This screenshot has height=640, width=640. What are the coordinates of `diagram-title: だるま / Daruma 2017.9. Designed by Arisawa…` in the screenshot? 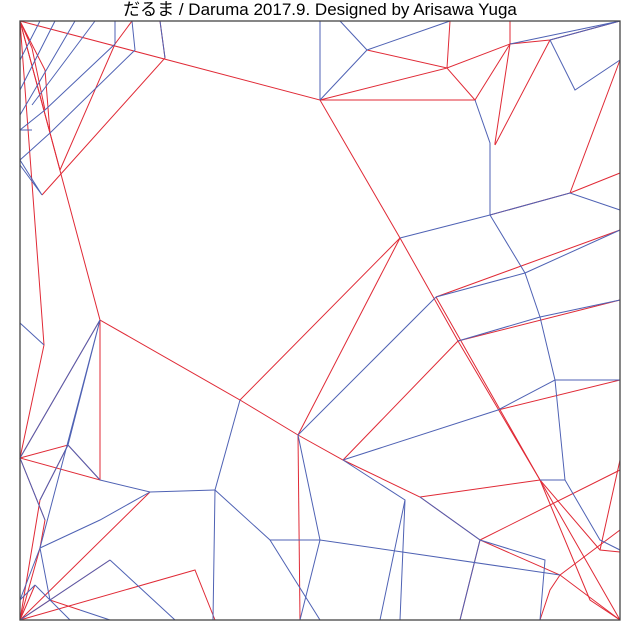 It's located at (320, 9).